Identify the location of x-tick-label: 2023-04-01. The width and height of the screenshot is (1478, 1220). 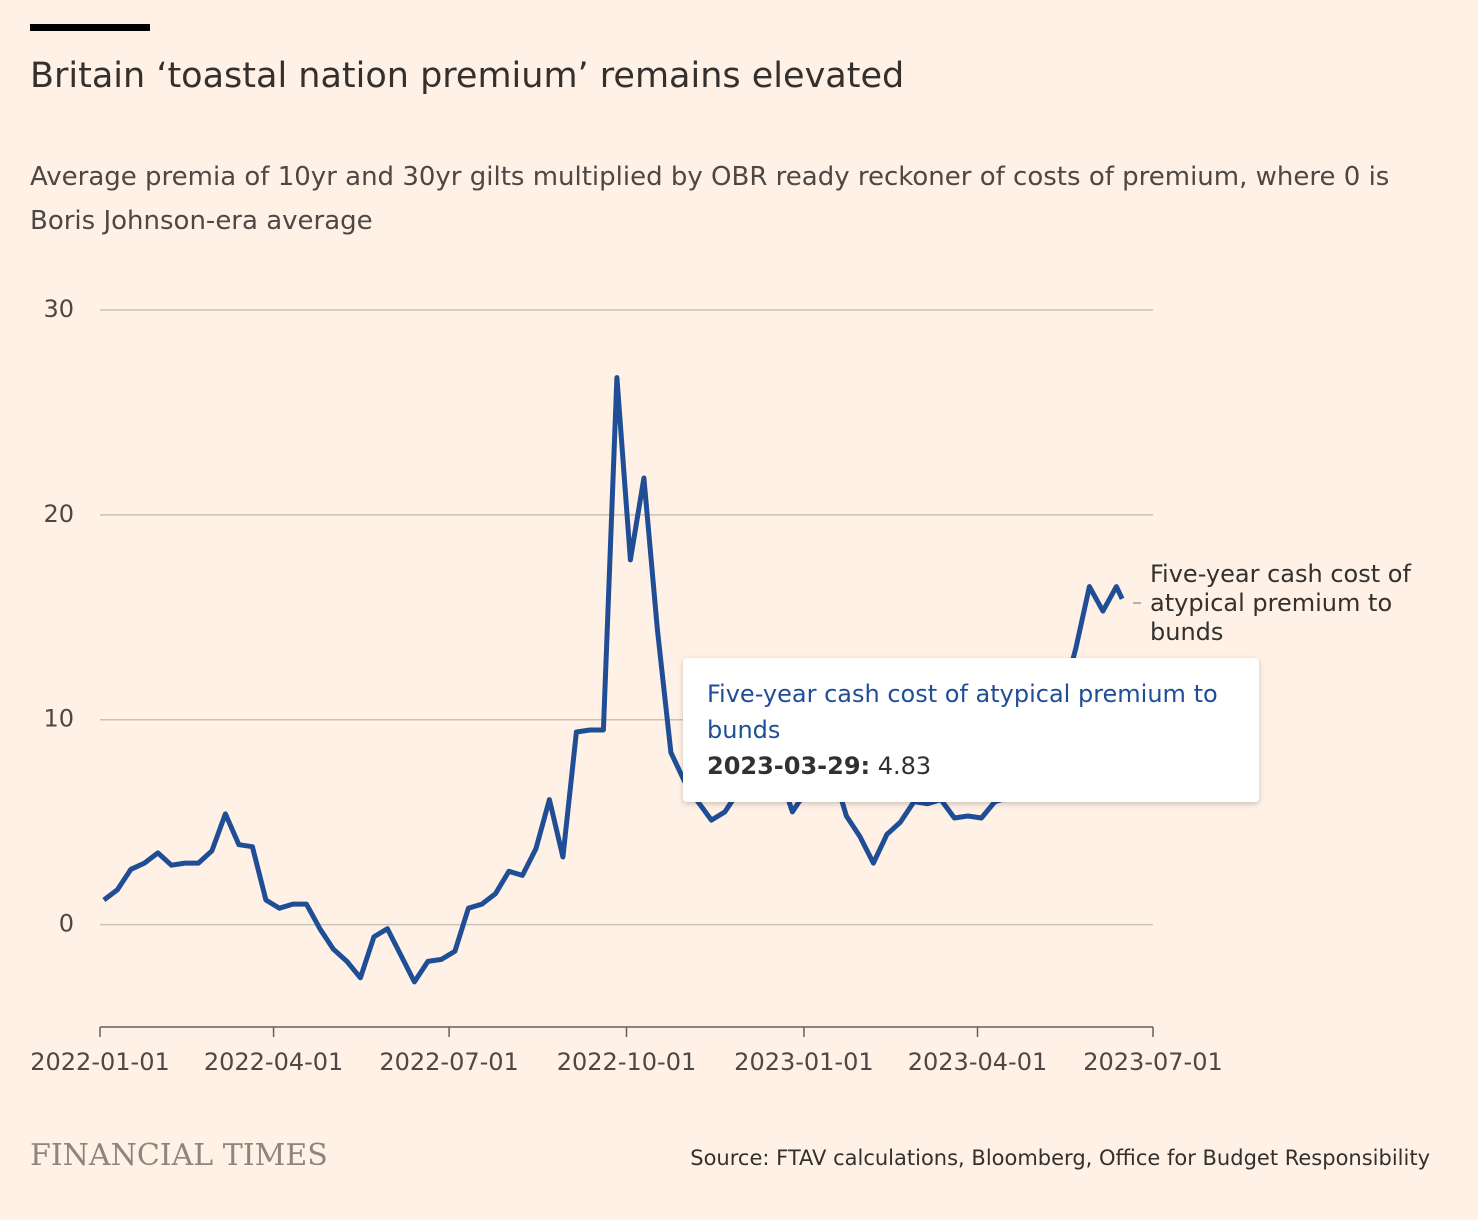
(977, 1062).